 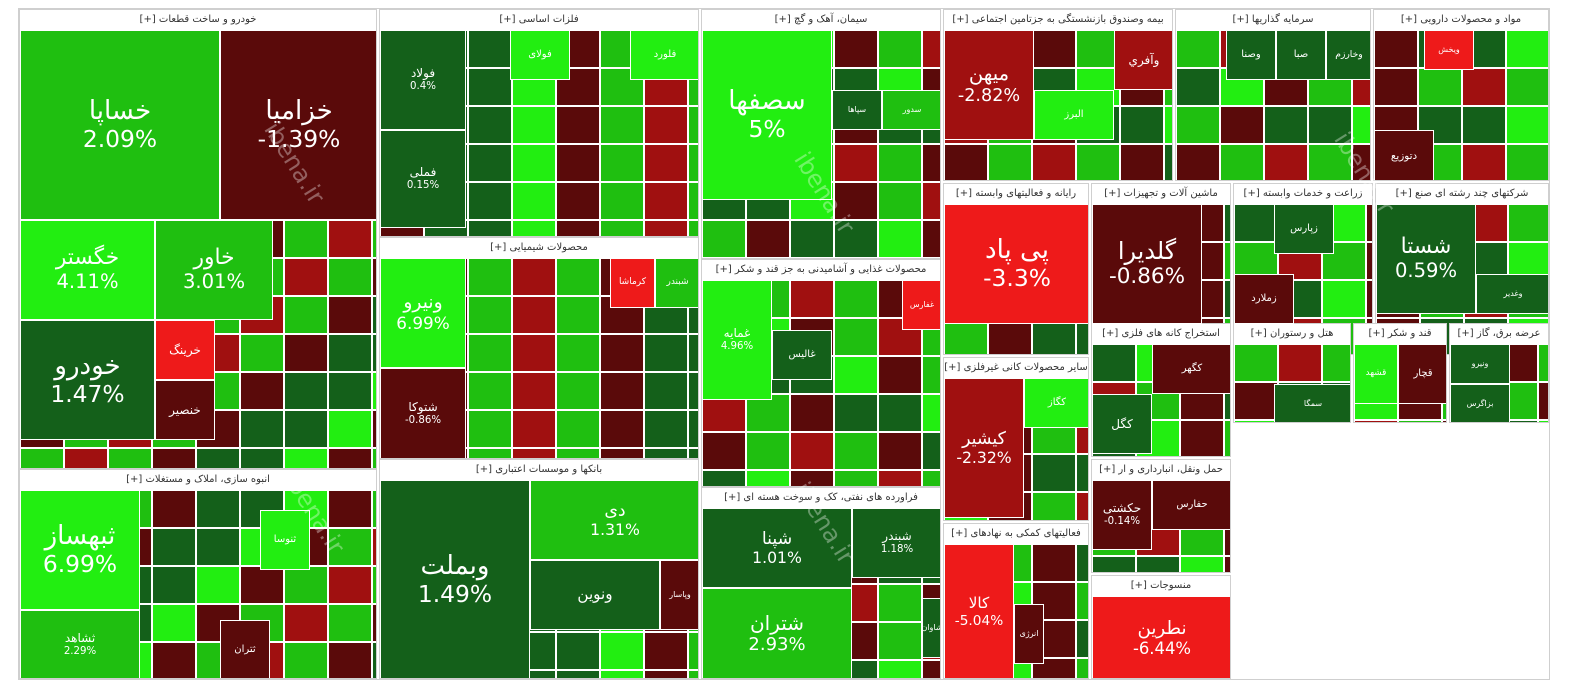 I want to click on stock-cell: ثبهساز 6.99%, so click(x=80, y=550).